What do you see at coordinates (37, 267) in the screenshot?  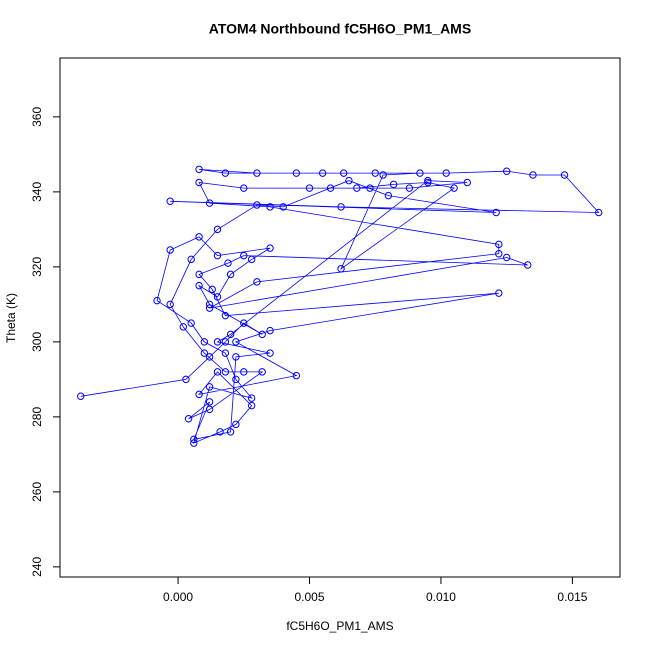 I see `y-tick-label: 320` at bounding box center [37, 267].